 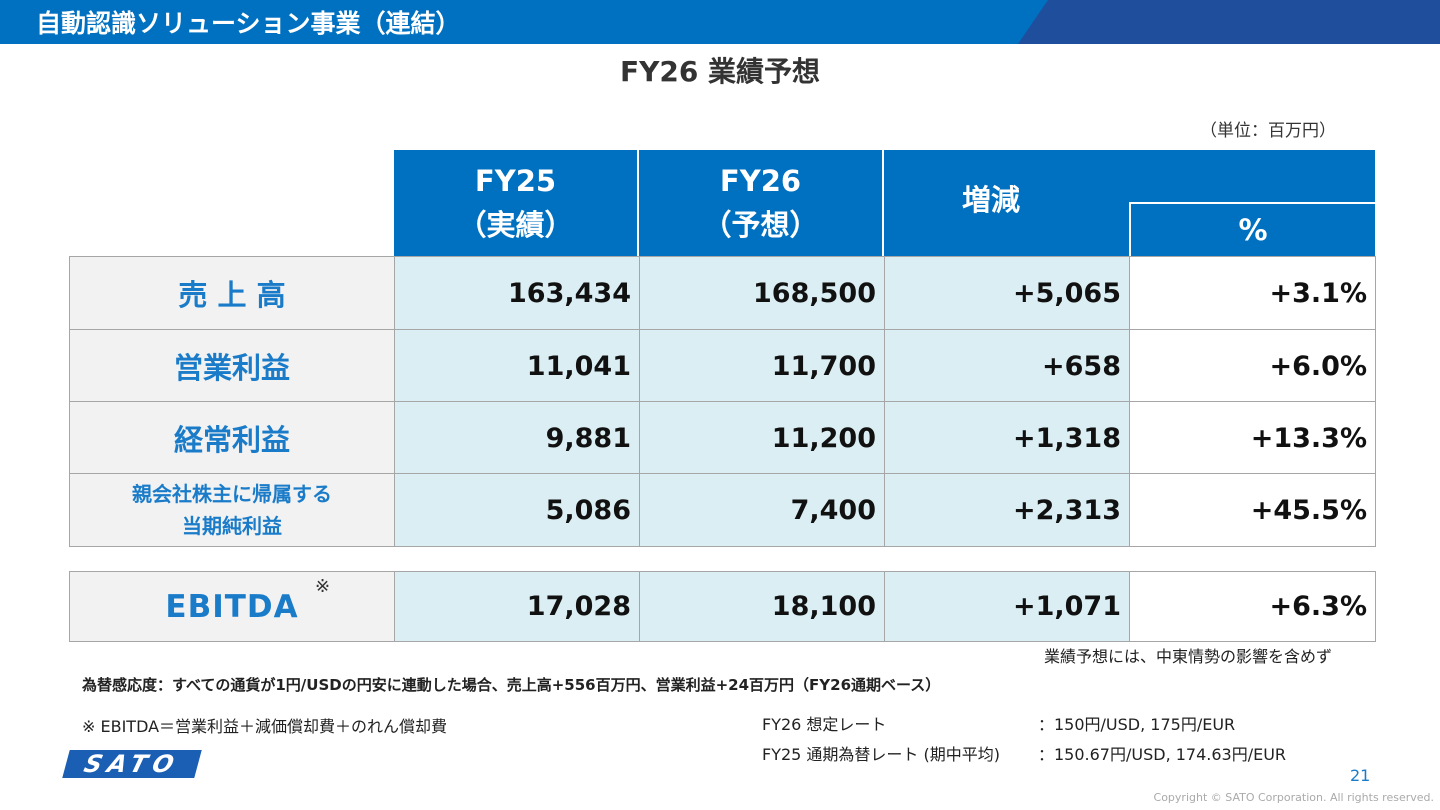 I want to click on value-cell: +2,313, so click(x=1007, y=510).